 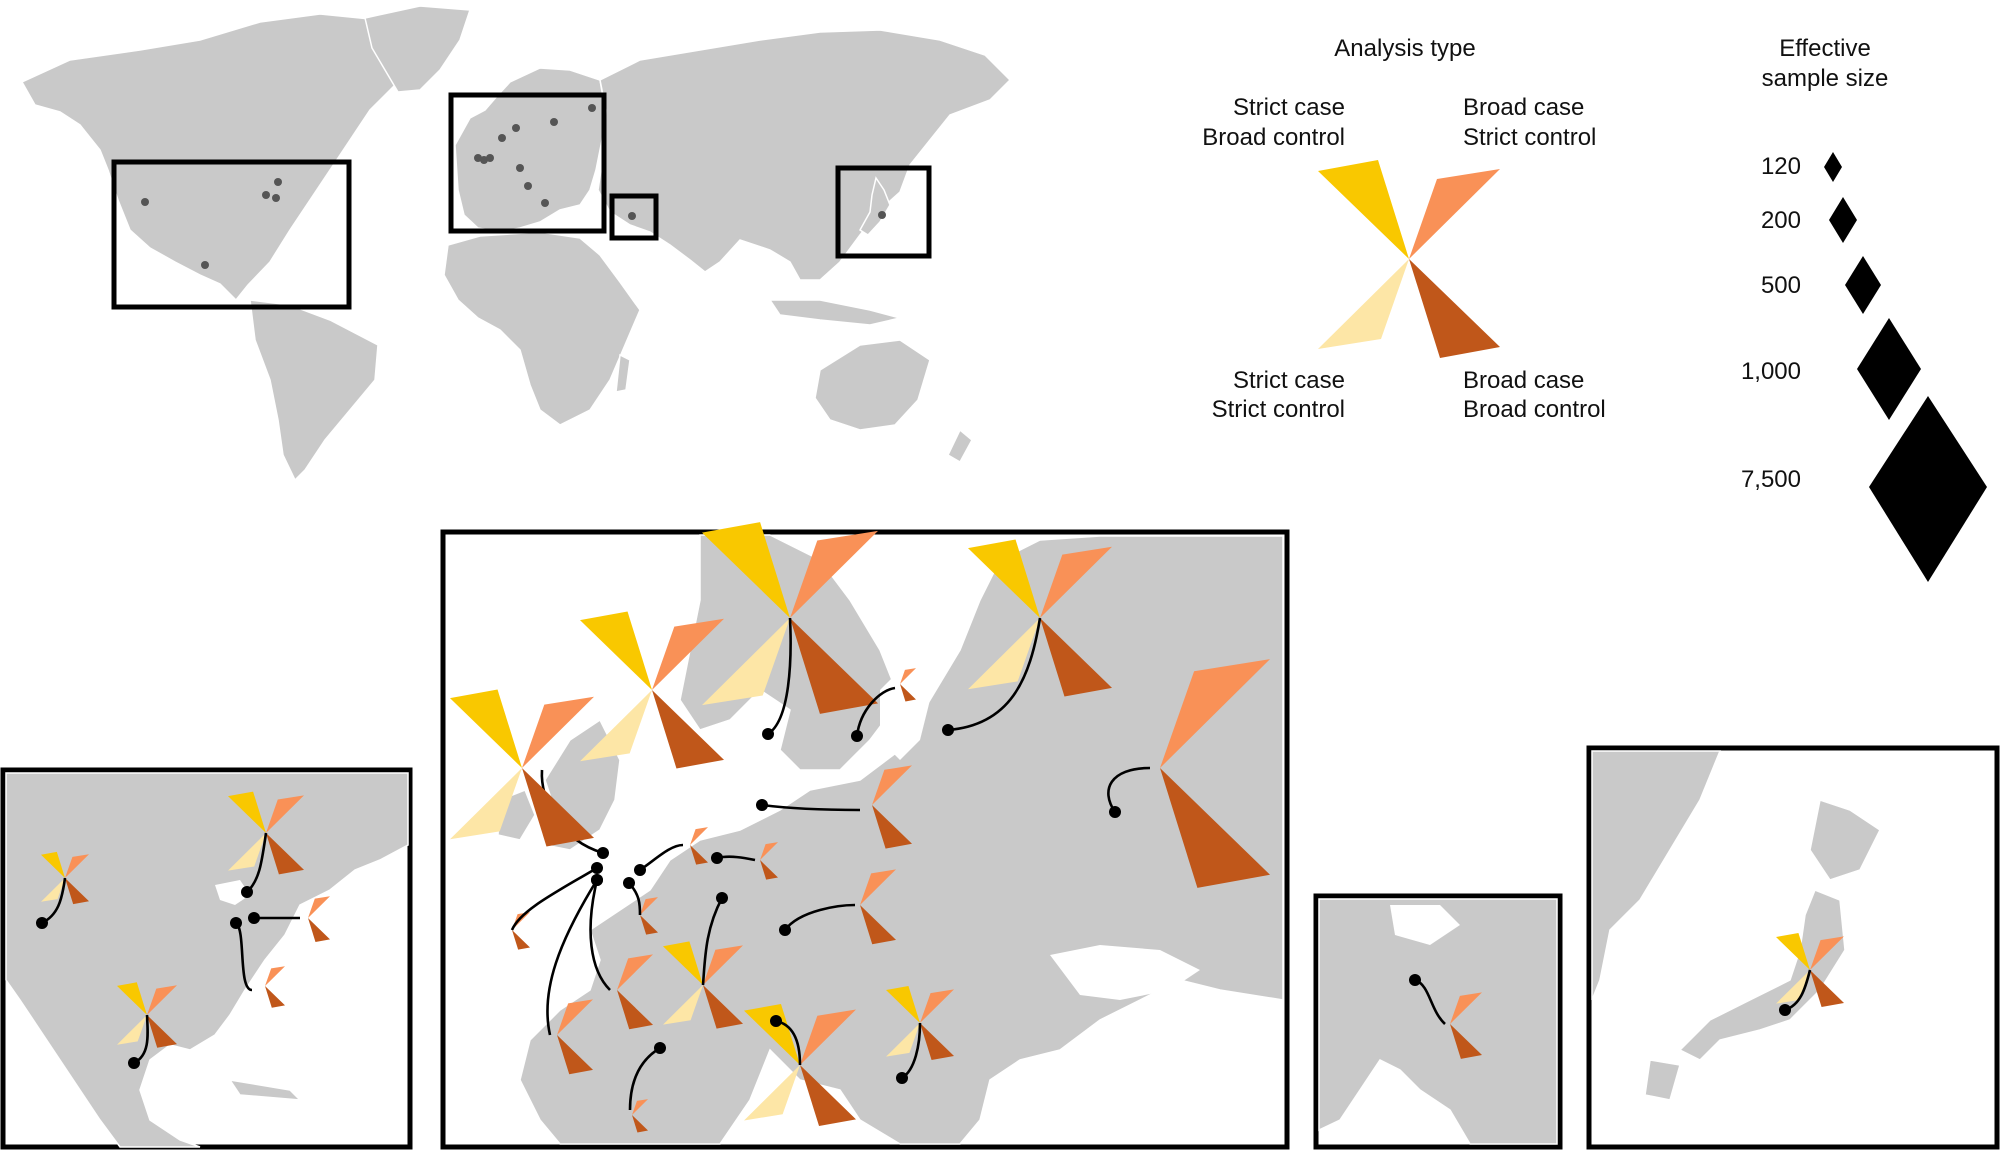 I want to click on land-africa, so click(x=542, y=328).